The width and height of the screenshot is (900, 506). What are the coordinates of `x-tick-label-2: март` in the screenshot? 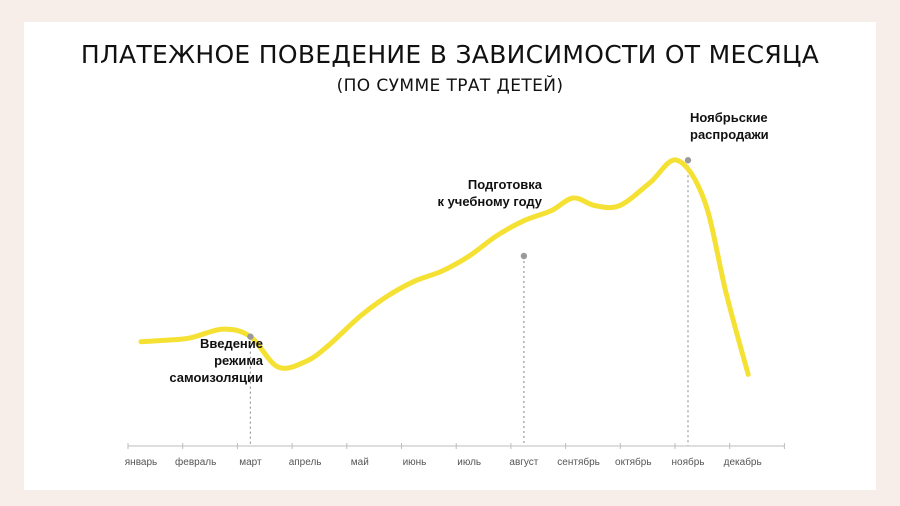 It's located at (250, 462).